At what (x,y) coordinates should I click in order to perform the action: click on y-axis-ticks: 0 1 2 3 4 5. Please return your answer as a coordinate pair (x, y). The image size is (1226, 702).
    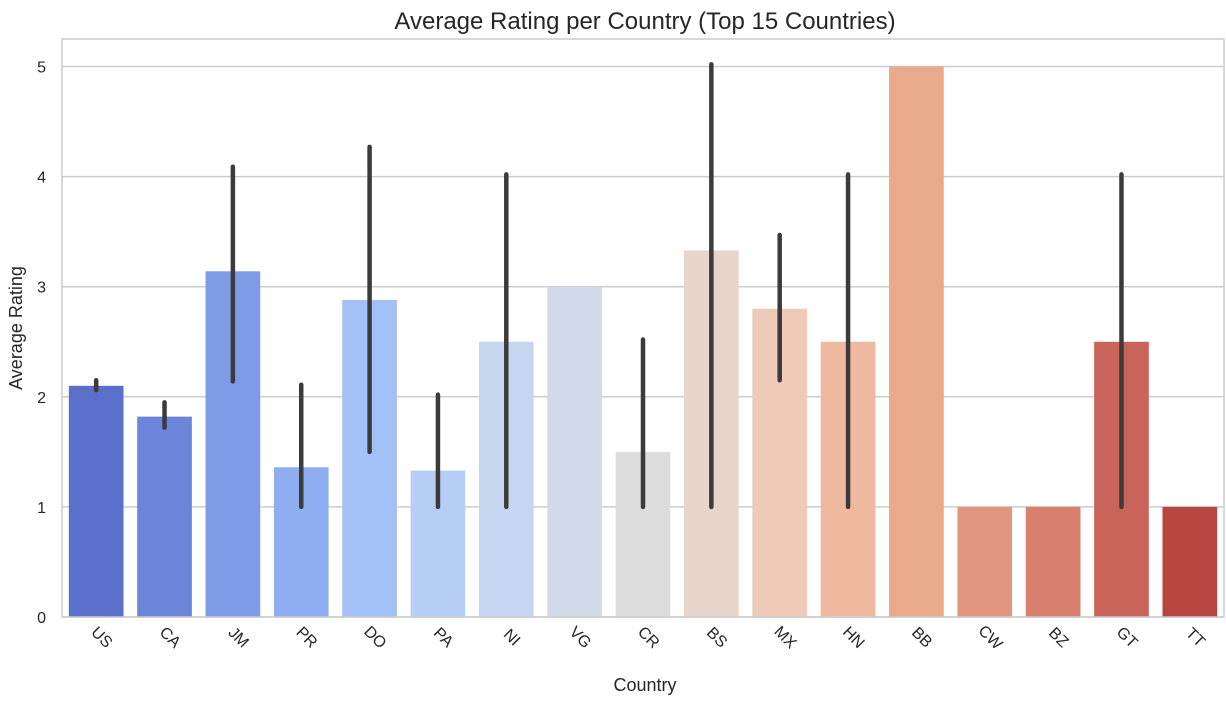
    Looking at the image, I should click on (41, 343).